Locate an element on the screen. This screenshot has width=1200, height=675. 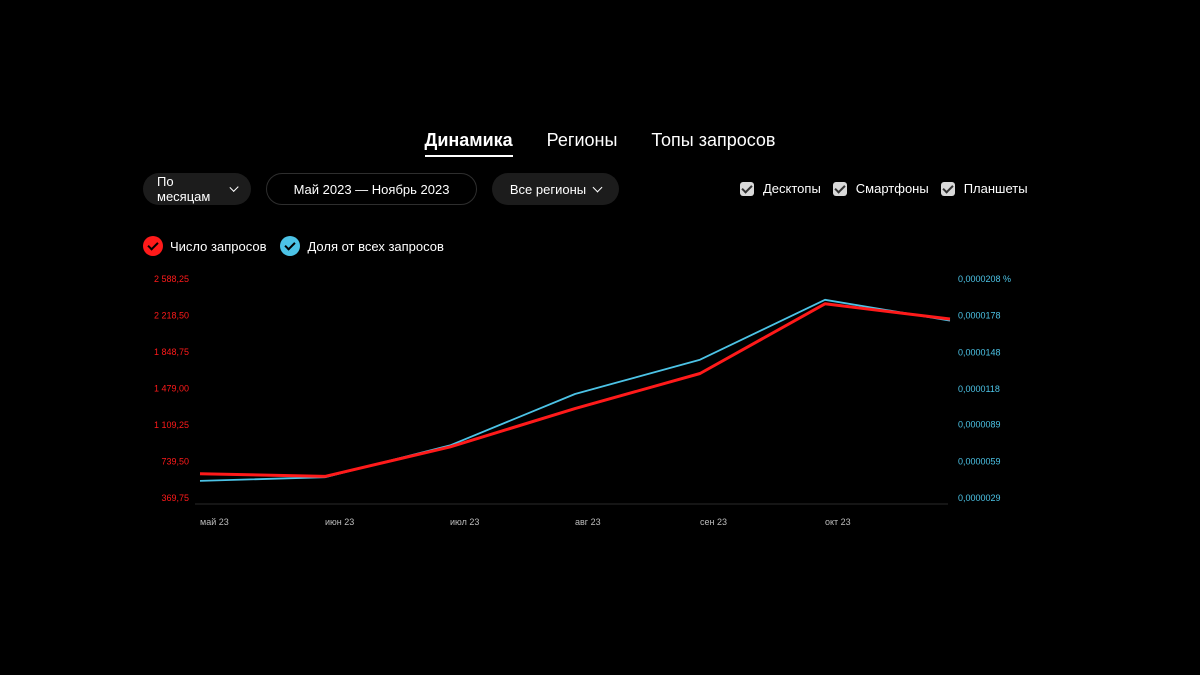
legend-item-queries: Число запросов is located at coordinates (204, 246).